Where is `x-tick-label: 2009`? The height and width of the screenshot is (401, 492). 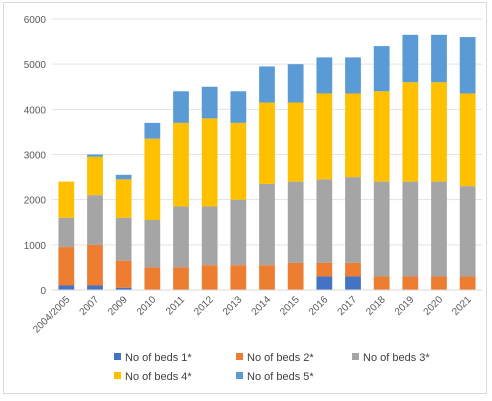
x-tick-label: 2009 is located at coordinates (118, 306).